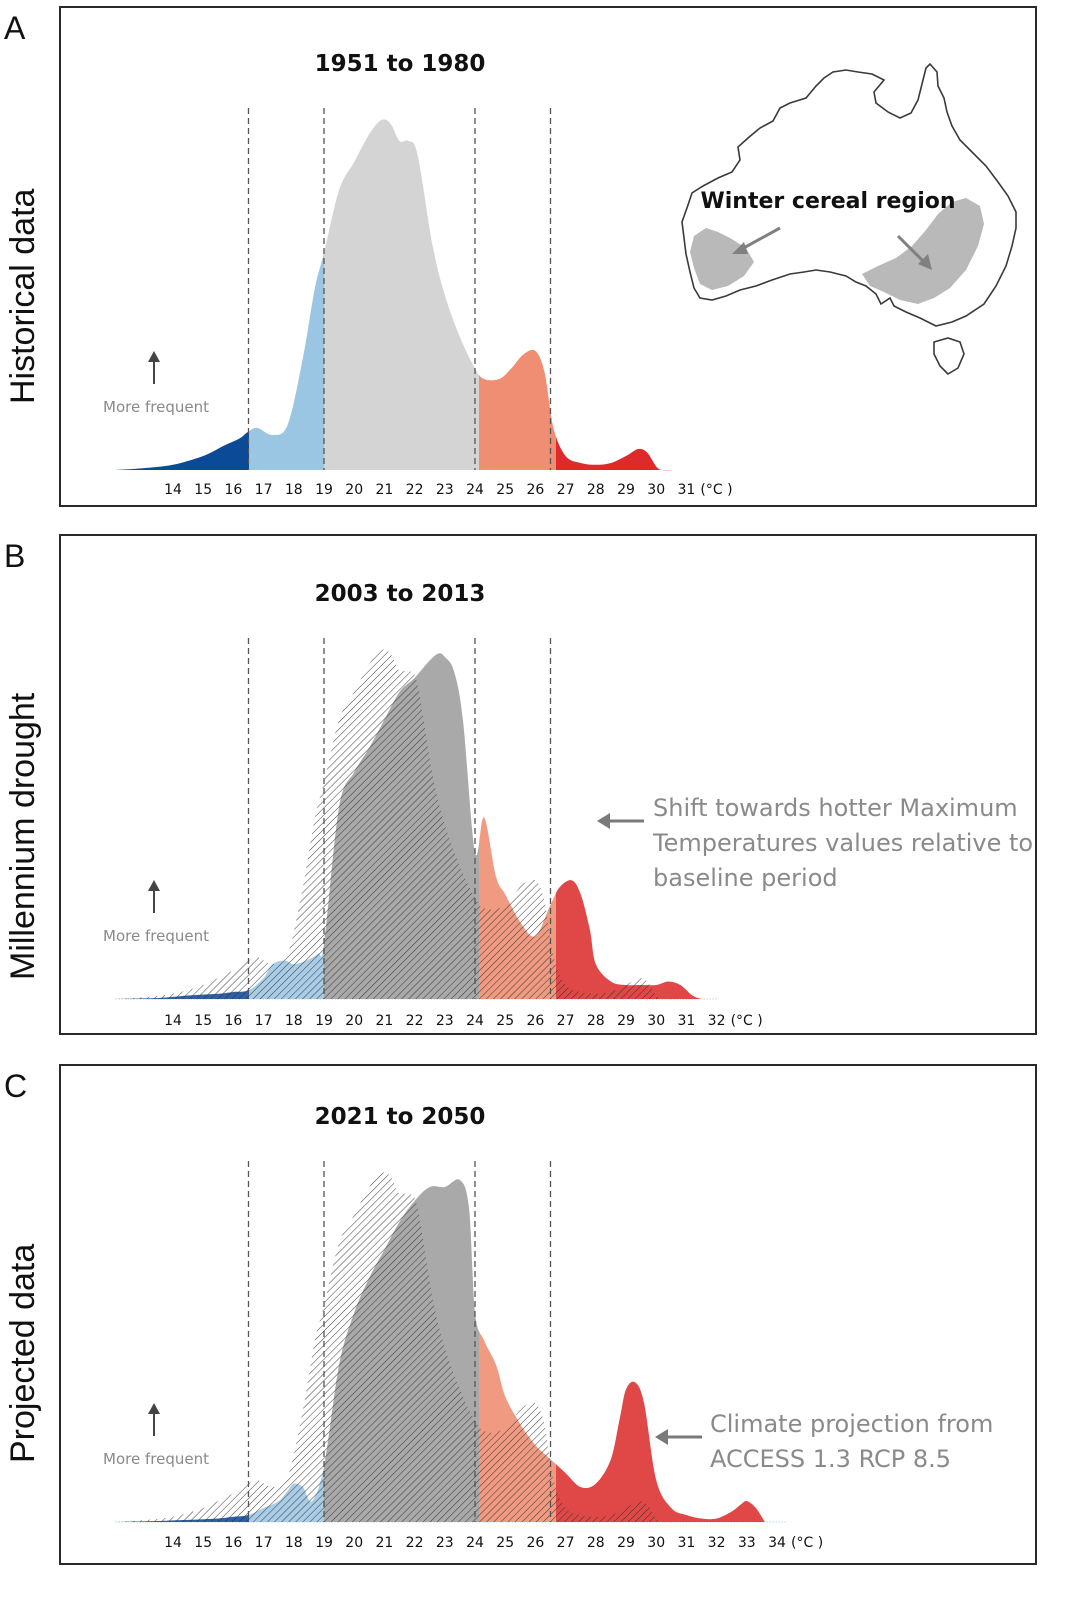 The image size is (1068, 1605). Describe the element at coordinates (294, 1543) in the screenshot. I see `x-tick-label: 18` at that location.